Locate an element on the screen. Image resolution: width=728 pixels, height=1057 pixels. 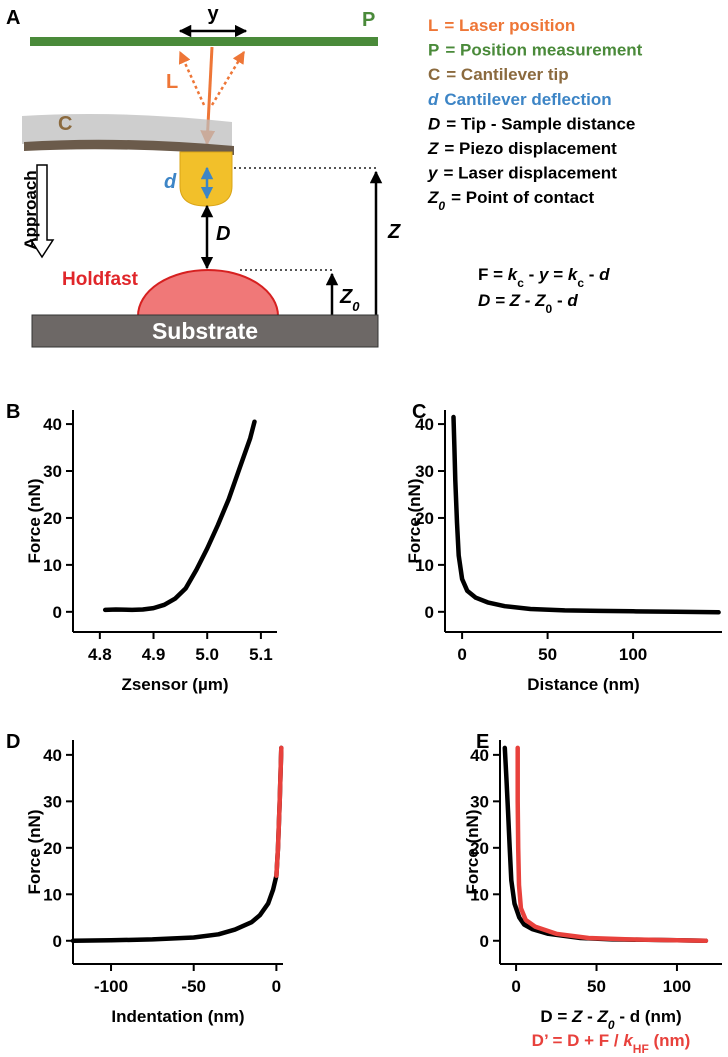
legend-symbol: D is located at coordinates (434, 123).